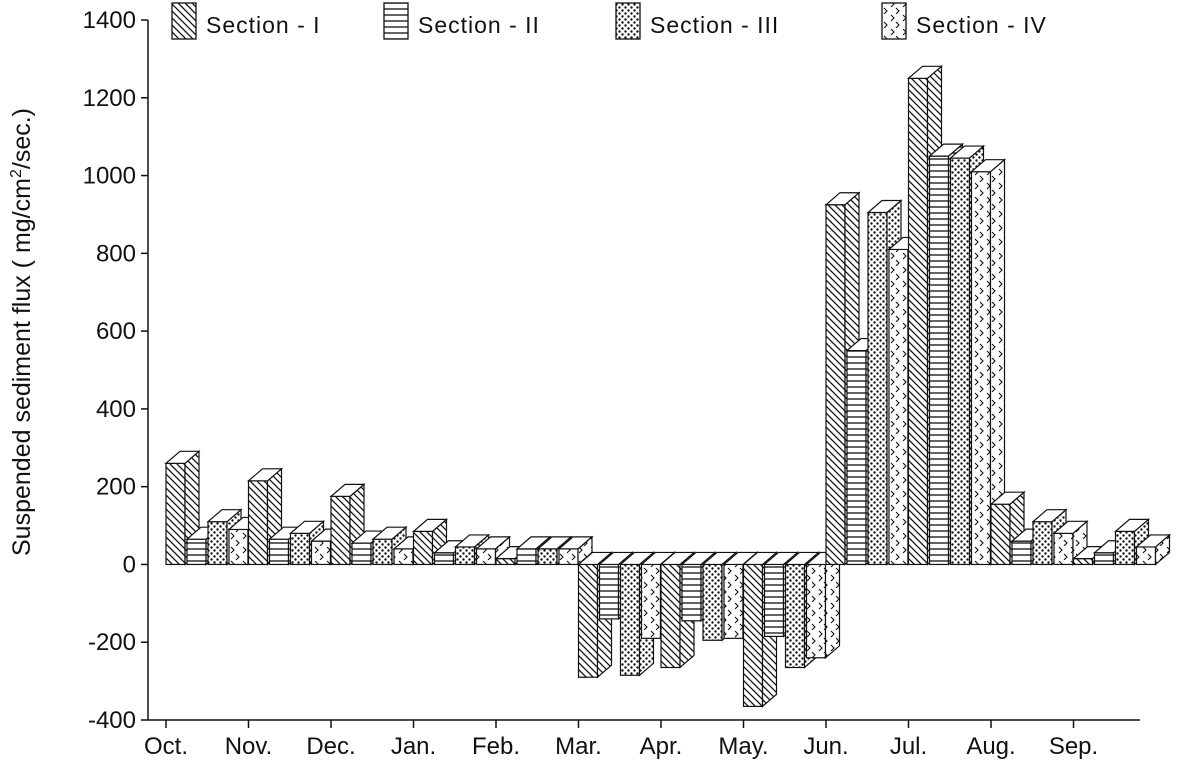  What do you see at coordinates (116, 253) in the screenshot?
I see `y-tick-label: 800` at bounding box center [116, 253].